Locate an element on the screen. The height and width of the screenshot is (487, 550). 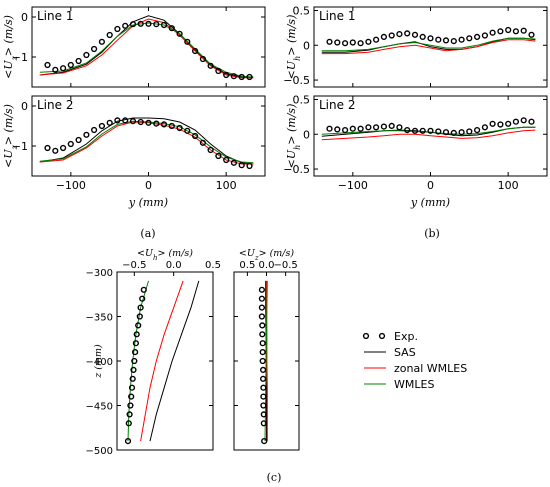
legend-label: SAS is located at coordinates (405, 352).